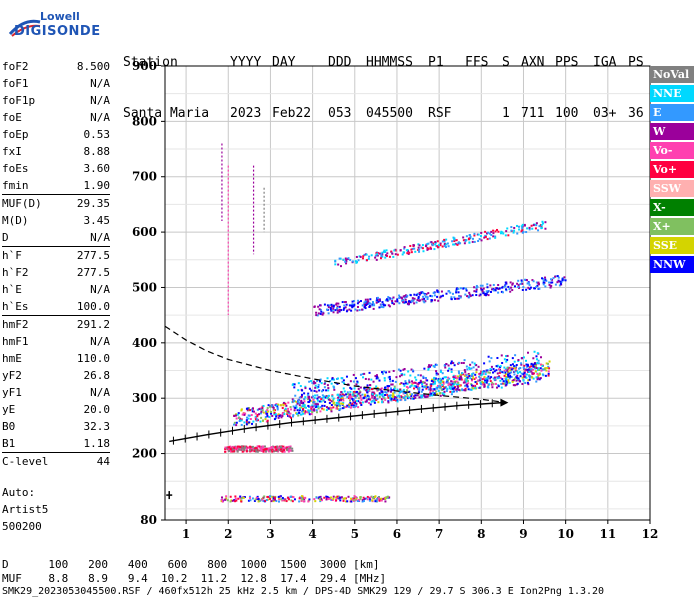 This screenshot has width=700, height=600. I want to click on auto-line2: Artist5, so click(25, 509).